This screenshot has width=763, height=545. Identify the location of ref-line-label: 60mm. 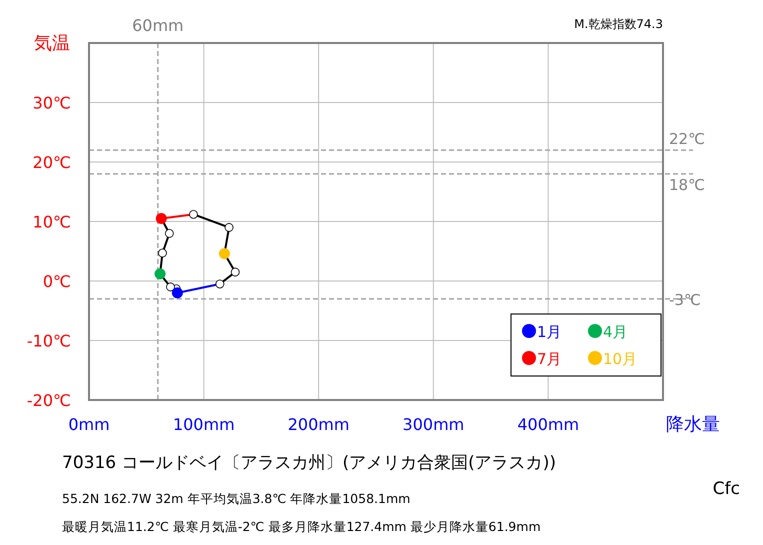
(158, 25).